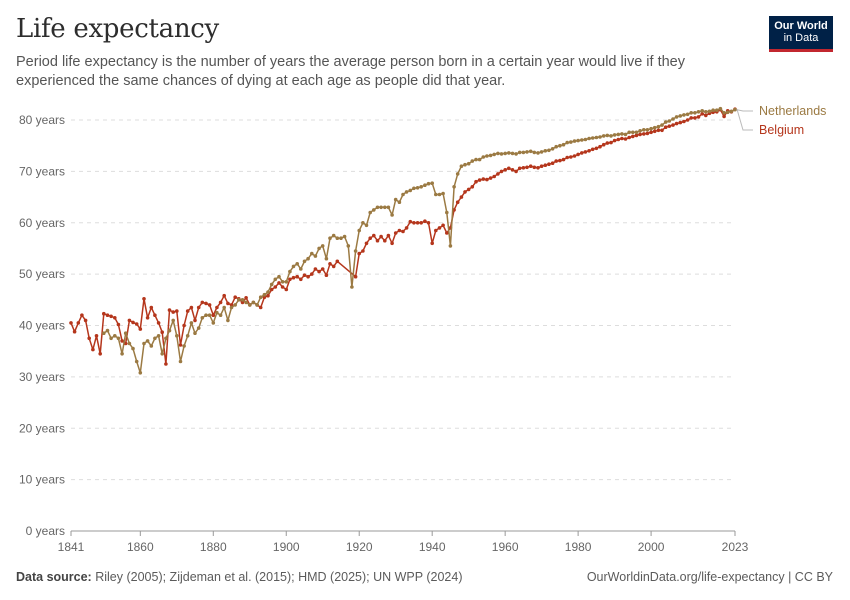  I want to click on owid-logo: Our World in Data, so click(801, 34).